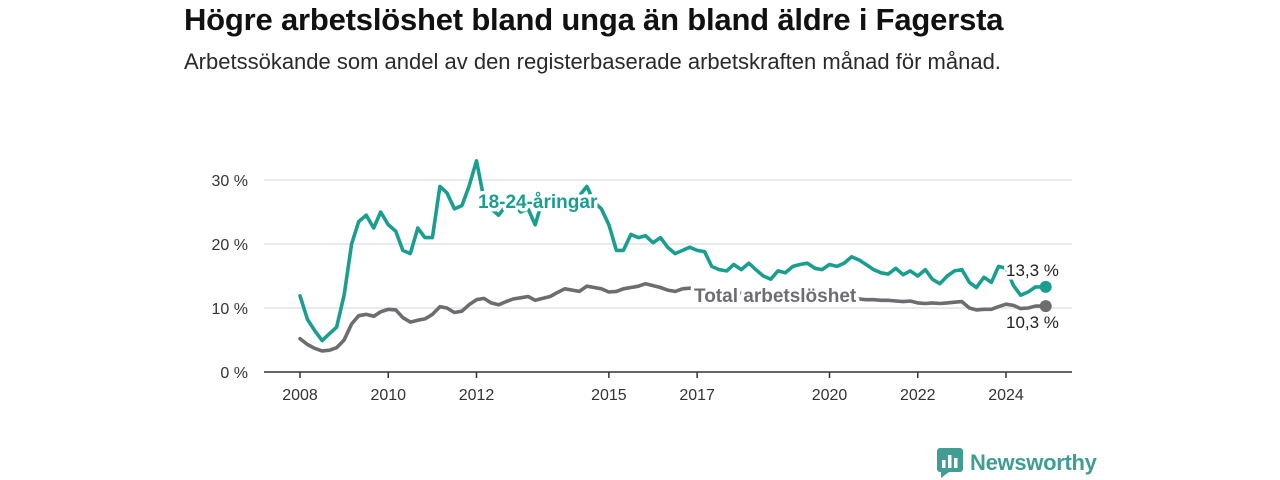 The image size is (1280, 480). I want to click on series-label-18-24: 18-24-åringar, so click(538, 202).